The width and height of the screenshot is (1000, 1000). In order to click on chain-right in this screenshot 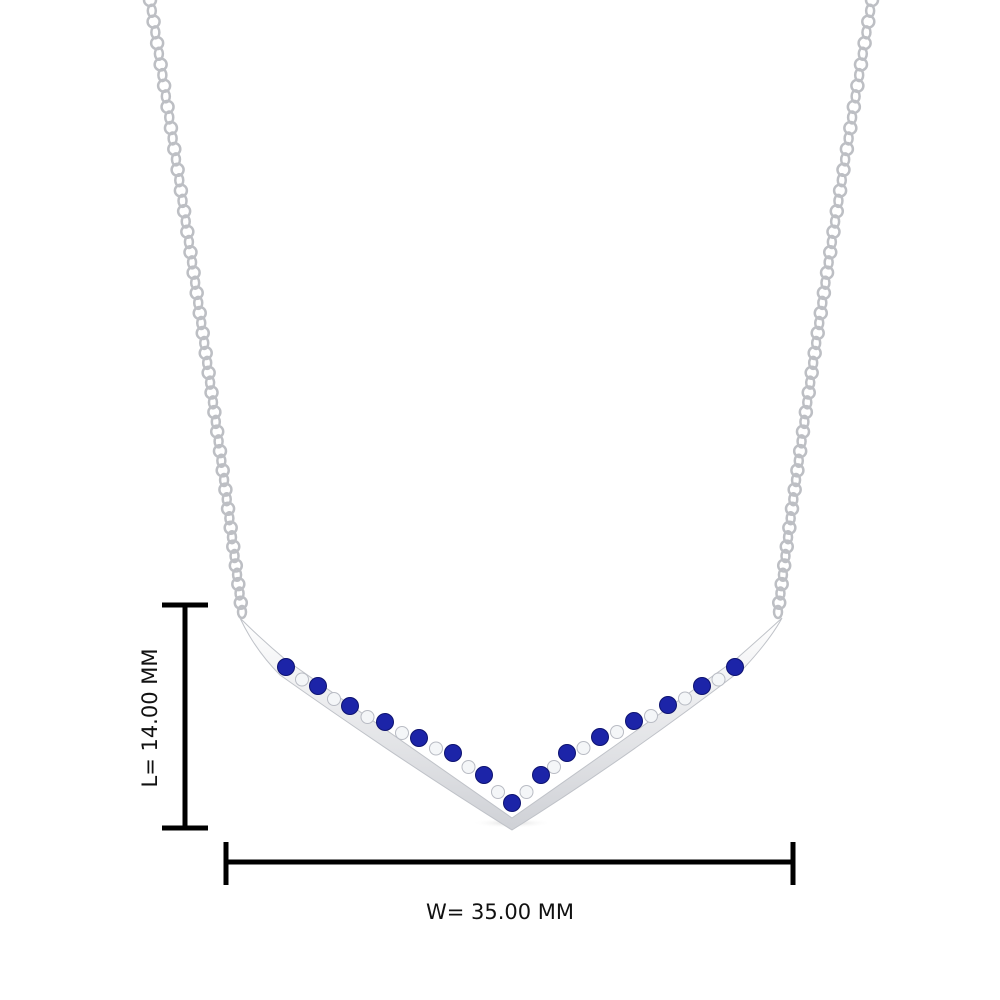, I will do `click(825, 310)`.